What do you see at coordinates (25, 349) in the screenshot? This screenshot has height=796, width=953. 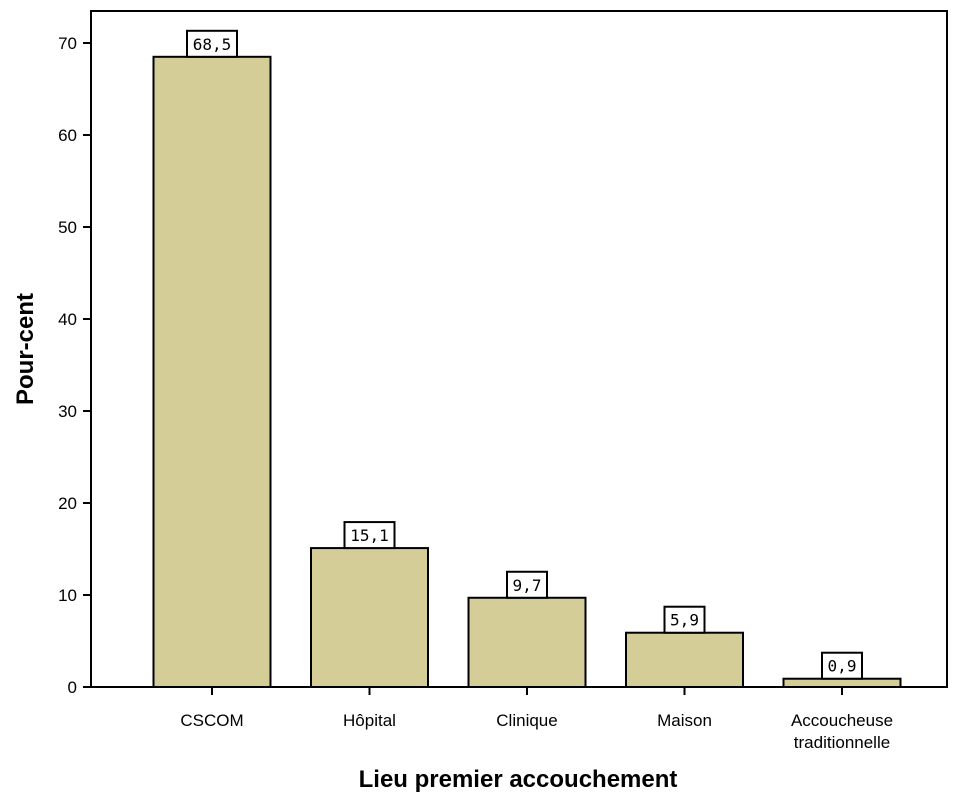 I see `y-axis-title: Pour-cent` at bounding box center [25, 349].